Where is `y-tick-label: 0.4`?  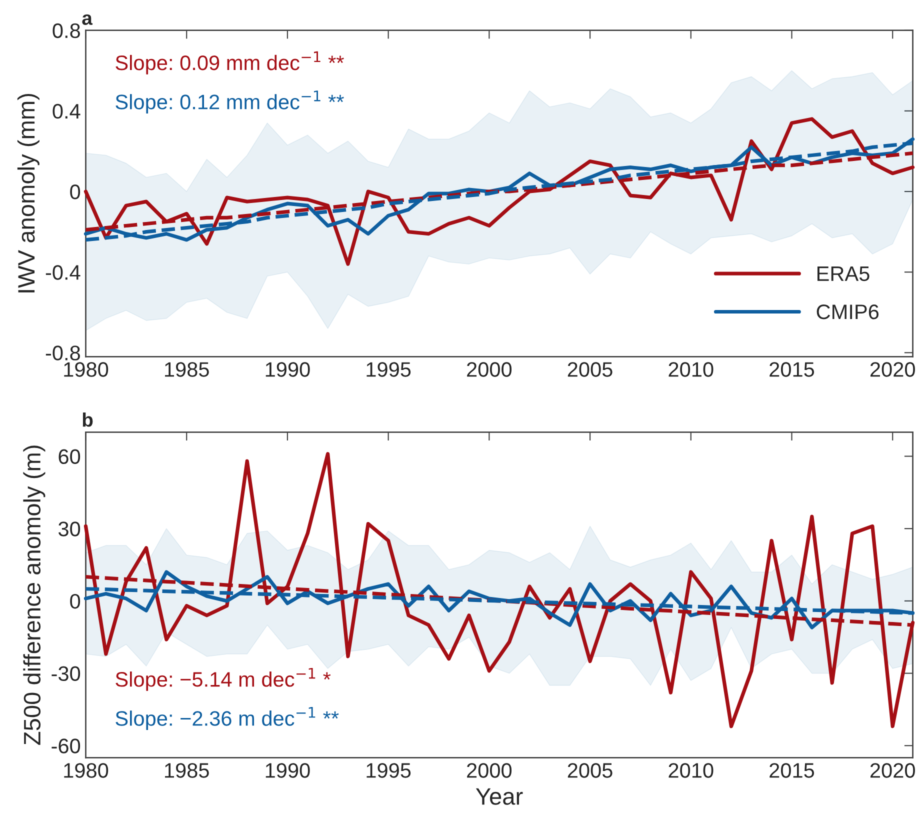
y-tick-label: 0.4 is located at coordinates (66, 111).